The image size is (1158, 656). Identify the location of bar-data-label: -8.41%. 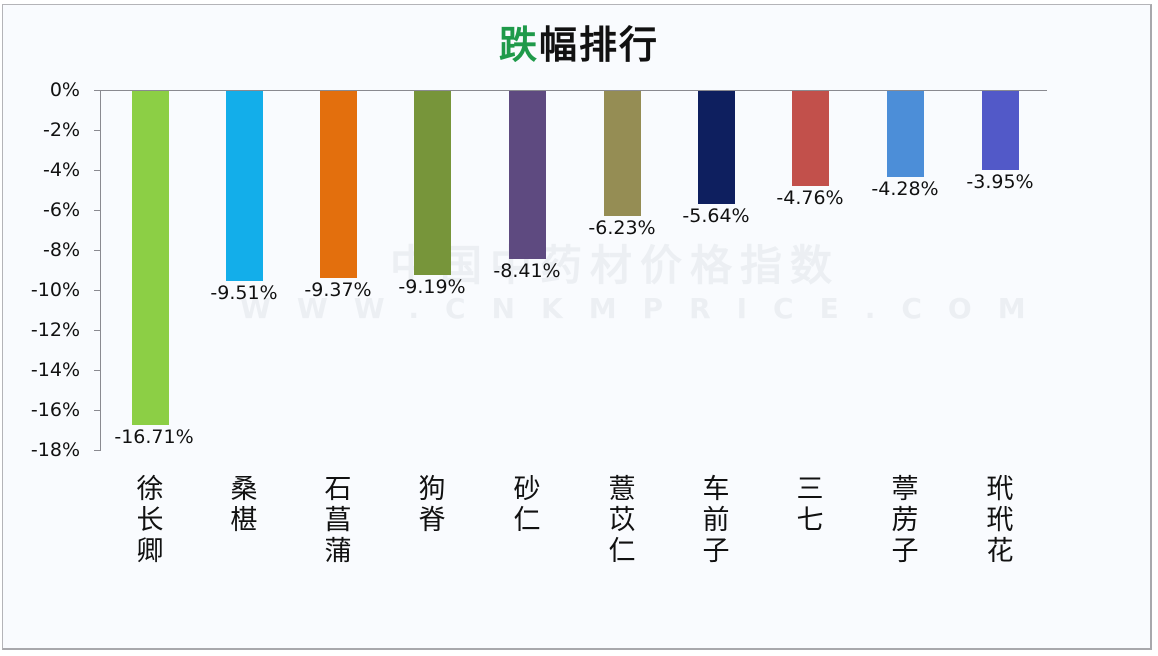
(527, 271).